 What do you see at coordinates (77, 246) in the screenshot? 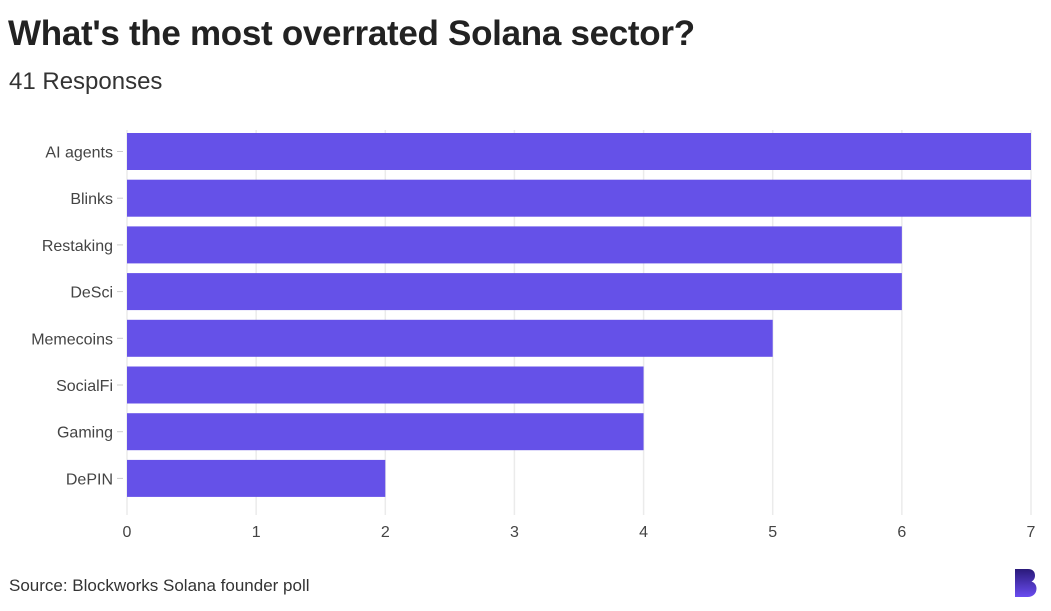
I see `y-category-label: Restaking` at bounding box center [77, 246].